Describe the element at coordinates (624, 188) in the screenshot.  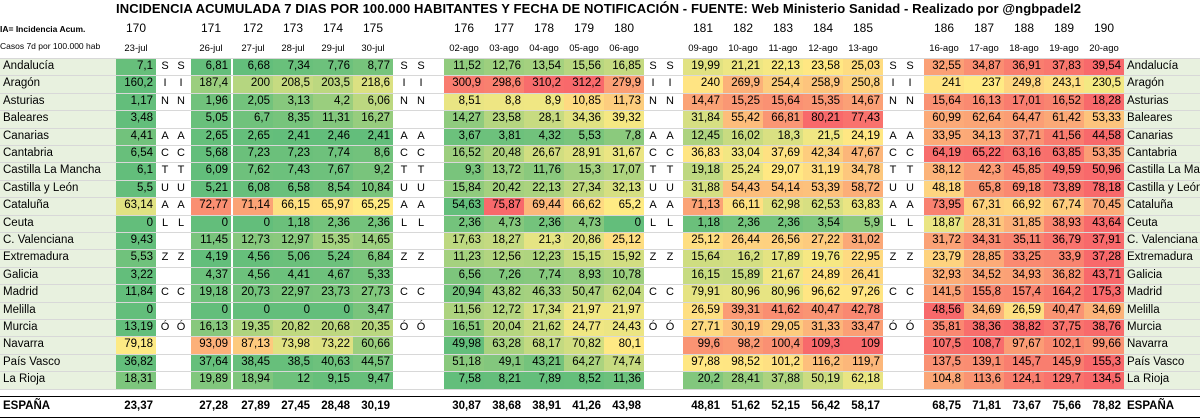
I see `table-cell: 32,13` at that location.